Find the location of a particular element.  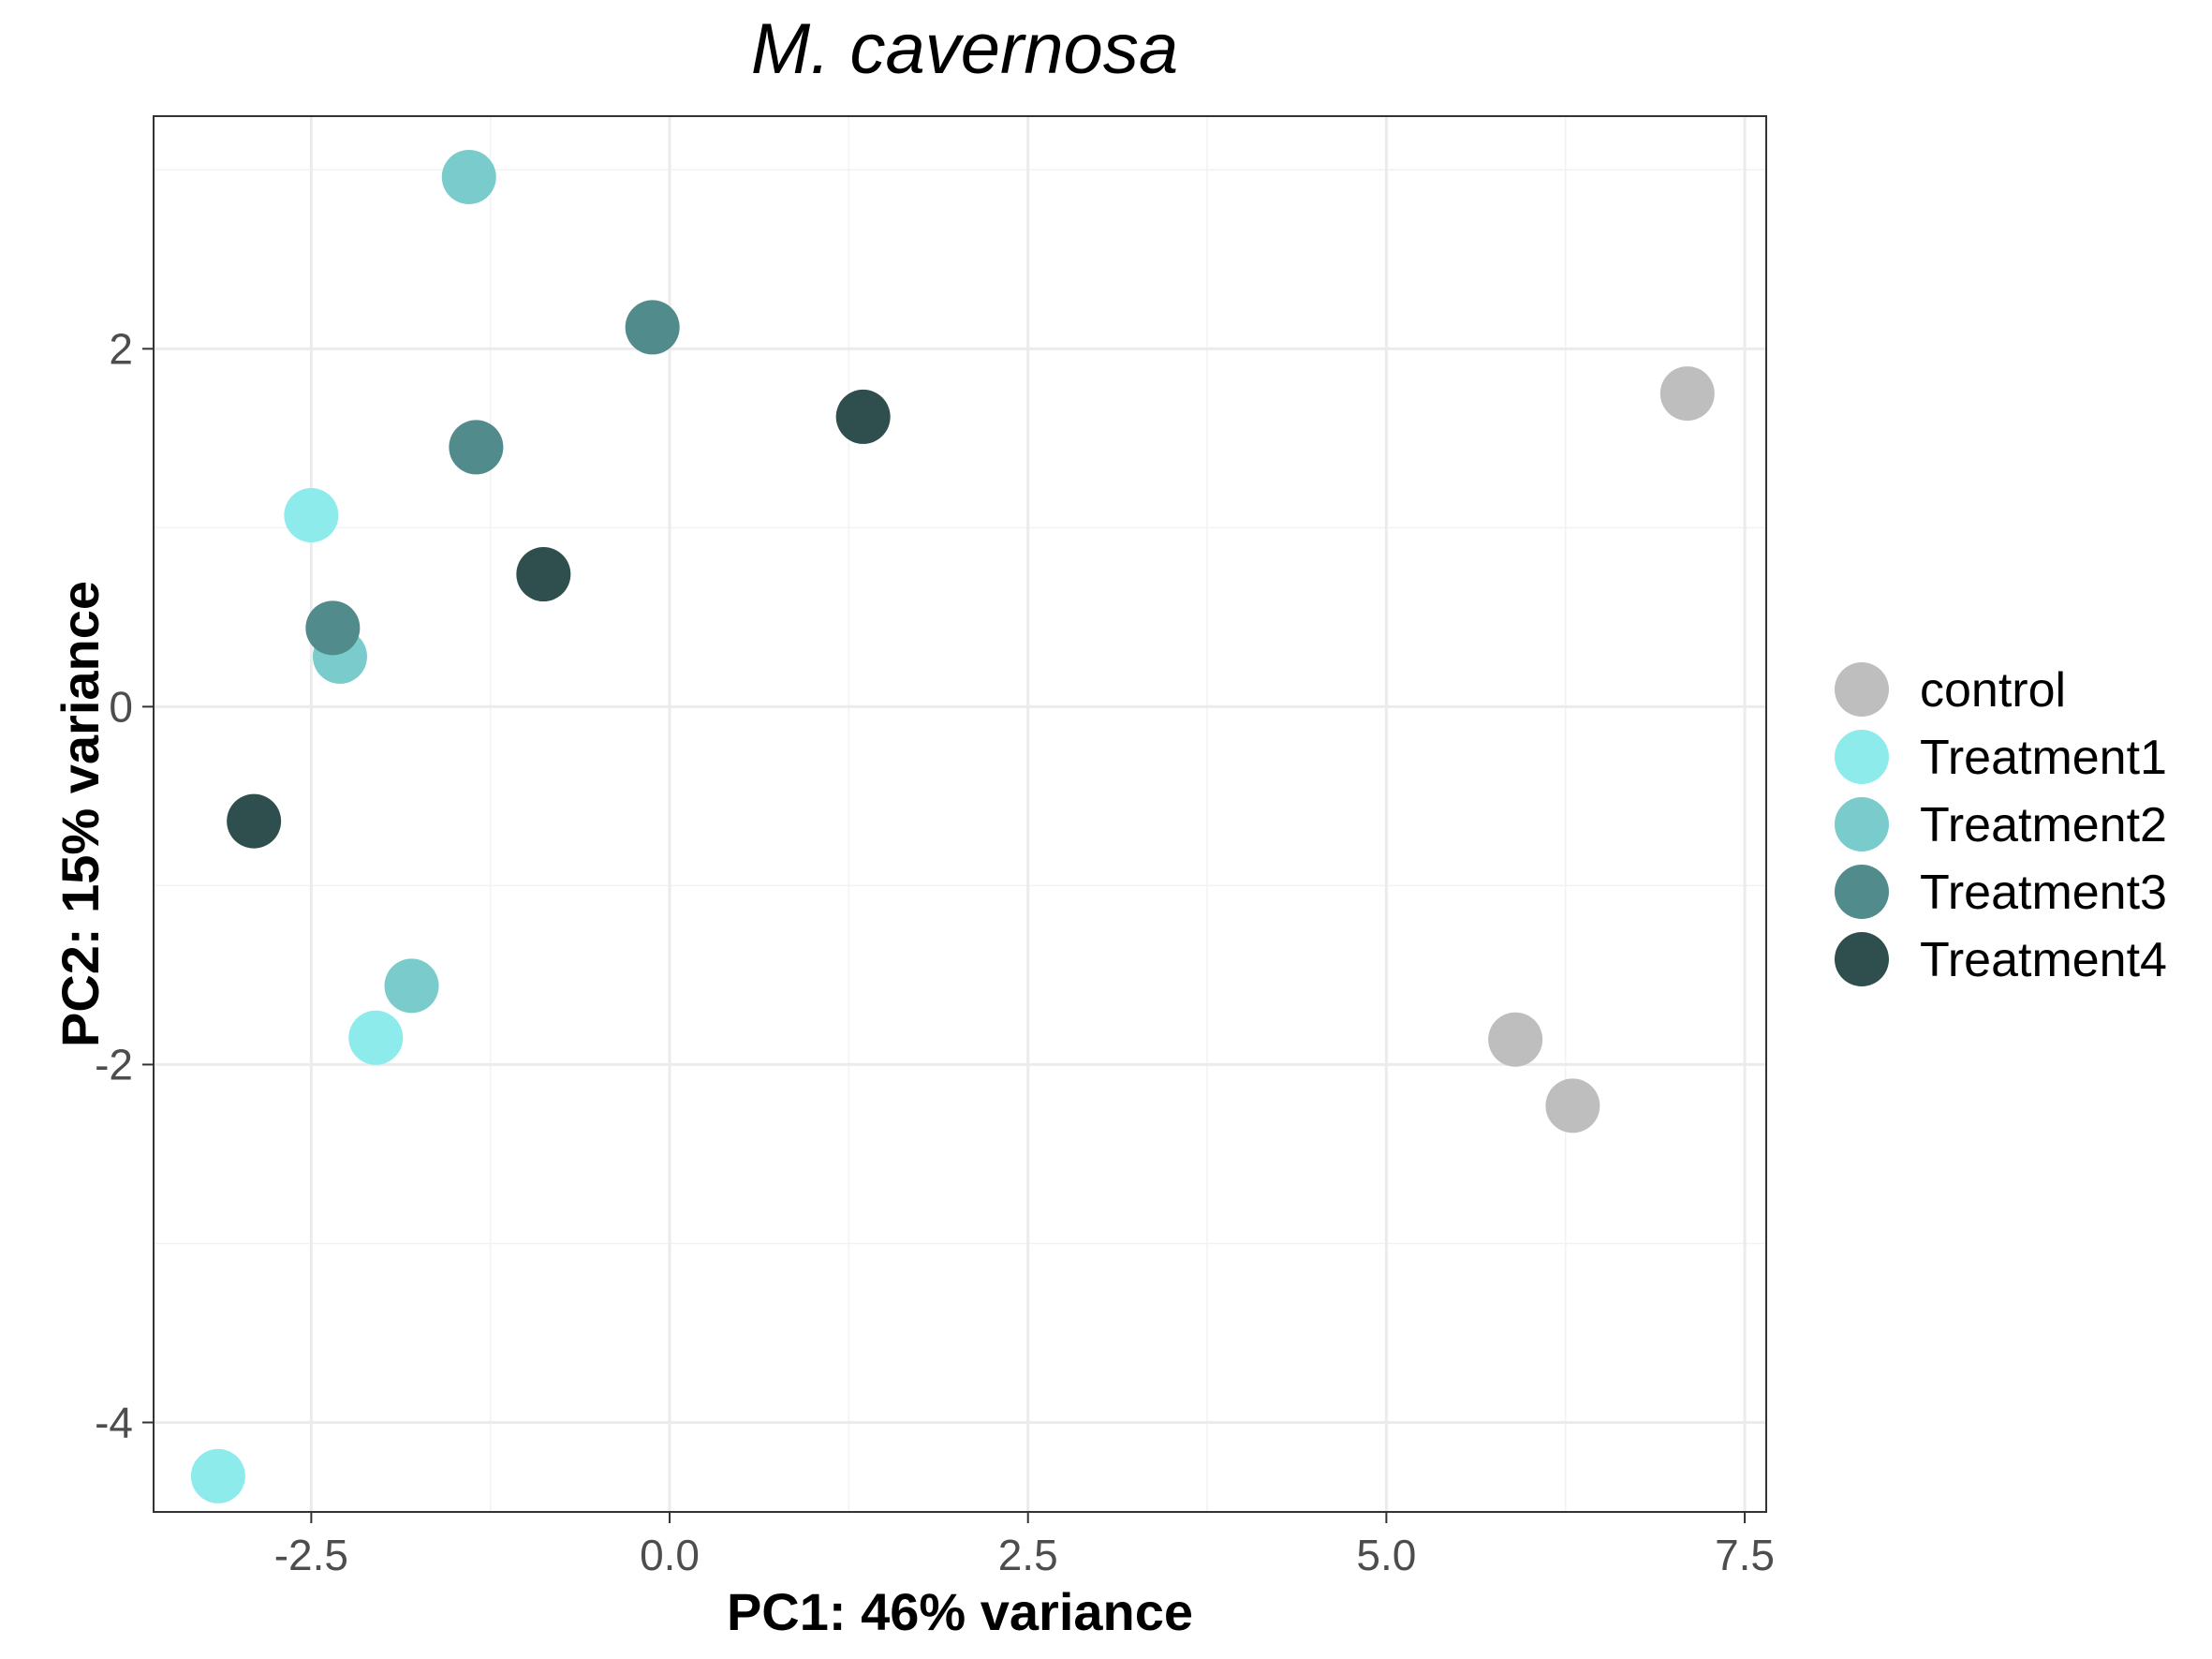

y-tick-label: 2 is located at coordinates (121, 349).